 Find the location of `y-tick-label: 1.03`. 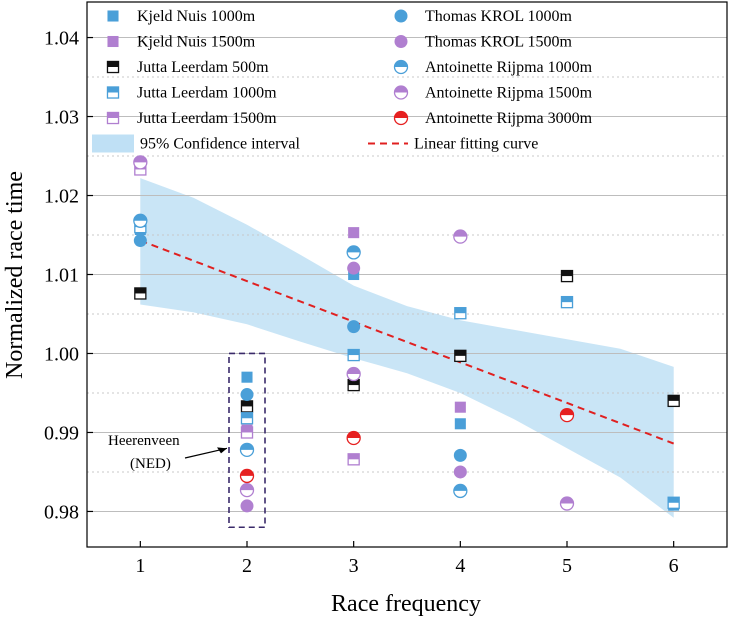

y-tick-label: 1.03 is located at coordinates (61, 118).